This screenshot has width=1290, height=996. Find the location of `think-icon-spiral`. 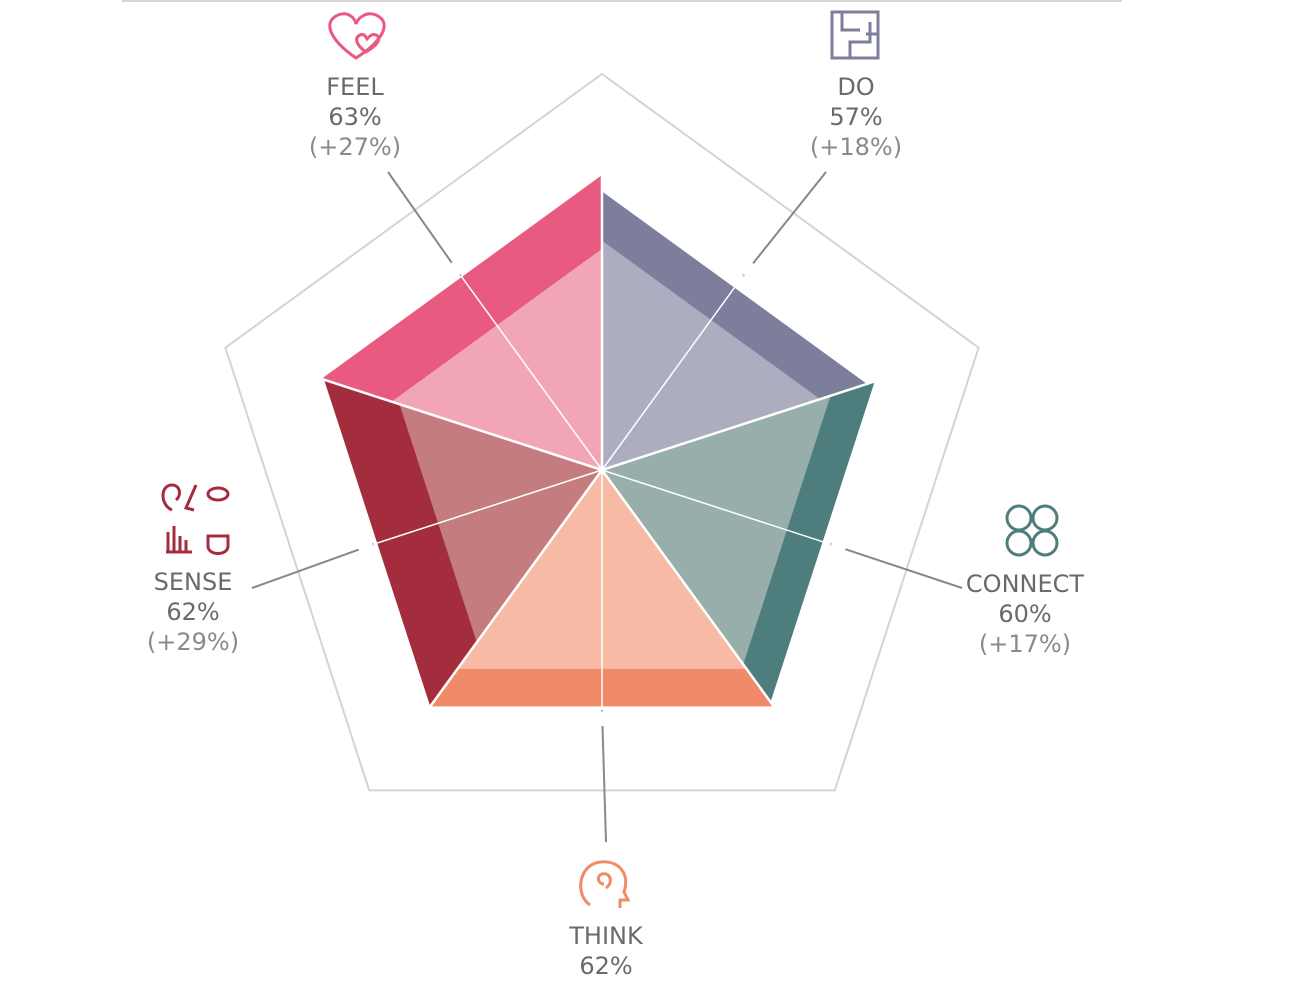

think-icon-spiral is located at coordinates (604, 881).